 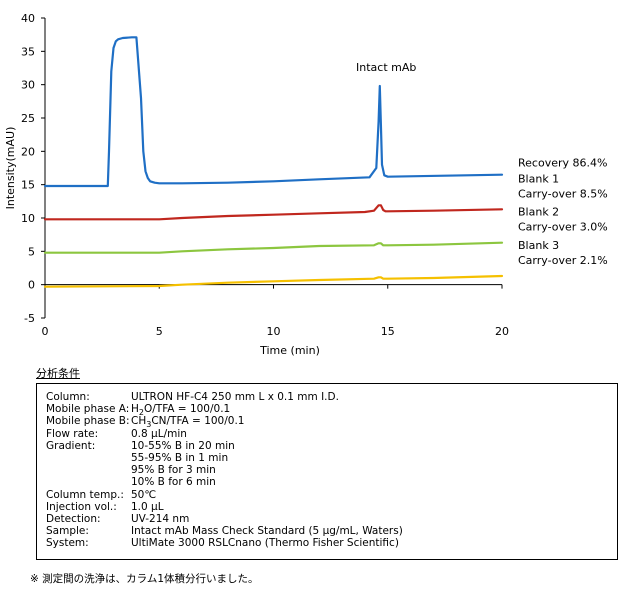 What do you see at coordinates (45, 331) in the screenshot?
I see `x-tick-label: 0` at bounding box center [45, 331].